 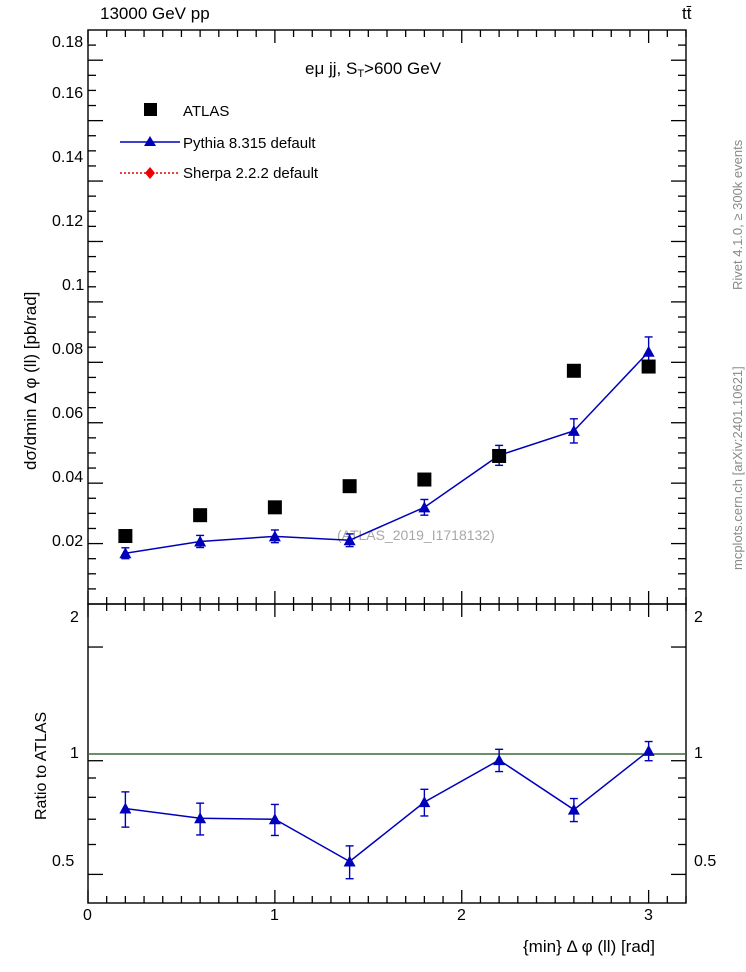 What do you see at coordinates (68, 42) in the screenshot?
I see `main-ytick-0.18: 0.18` at bounding box center [68, 42].